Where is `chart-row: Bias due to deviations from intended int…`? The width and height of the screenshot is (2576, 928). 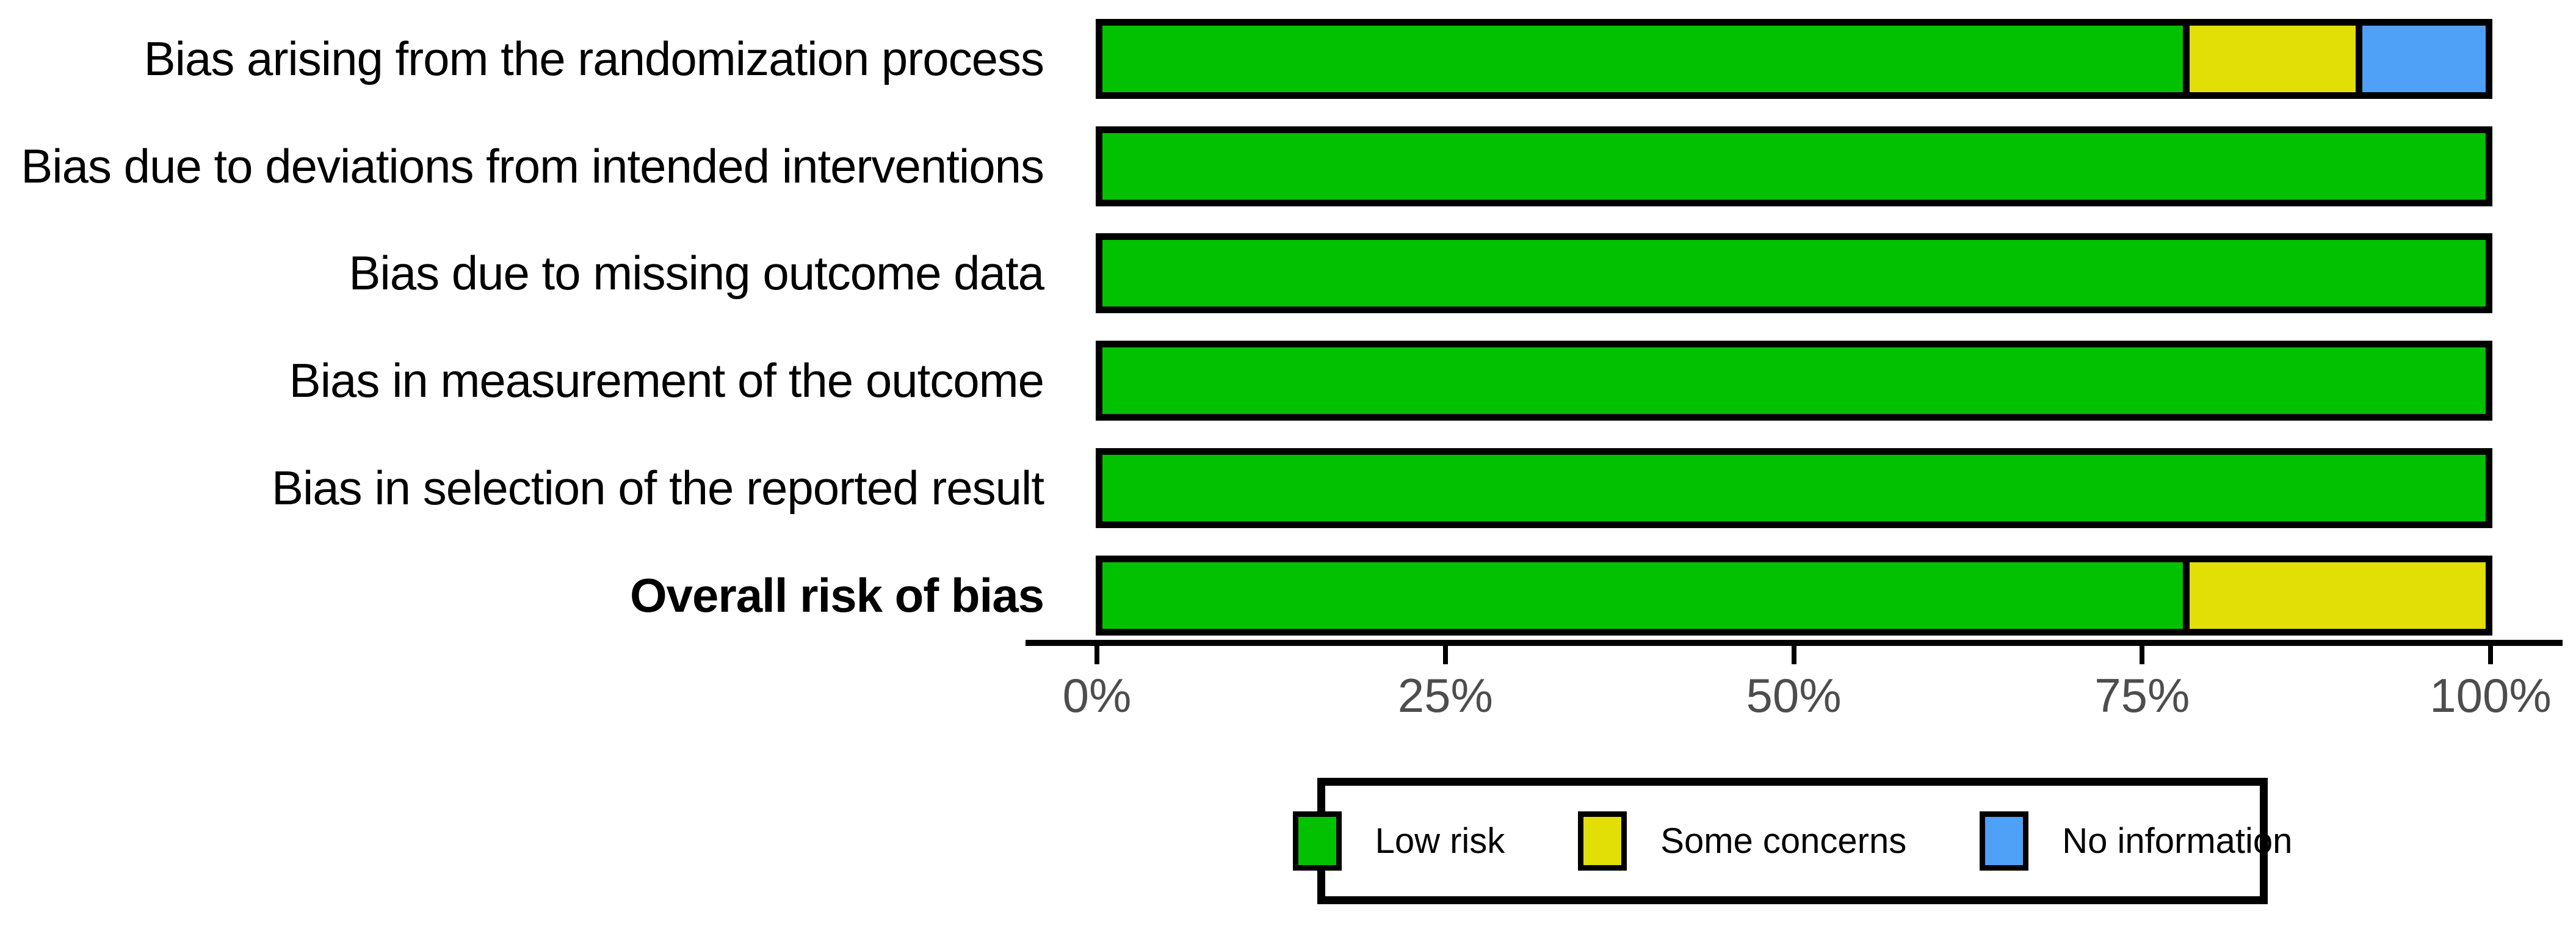 chart-row: Bias due to deviations from intended int… is located at coordinates (1288, 166).